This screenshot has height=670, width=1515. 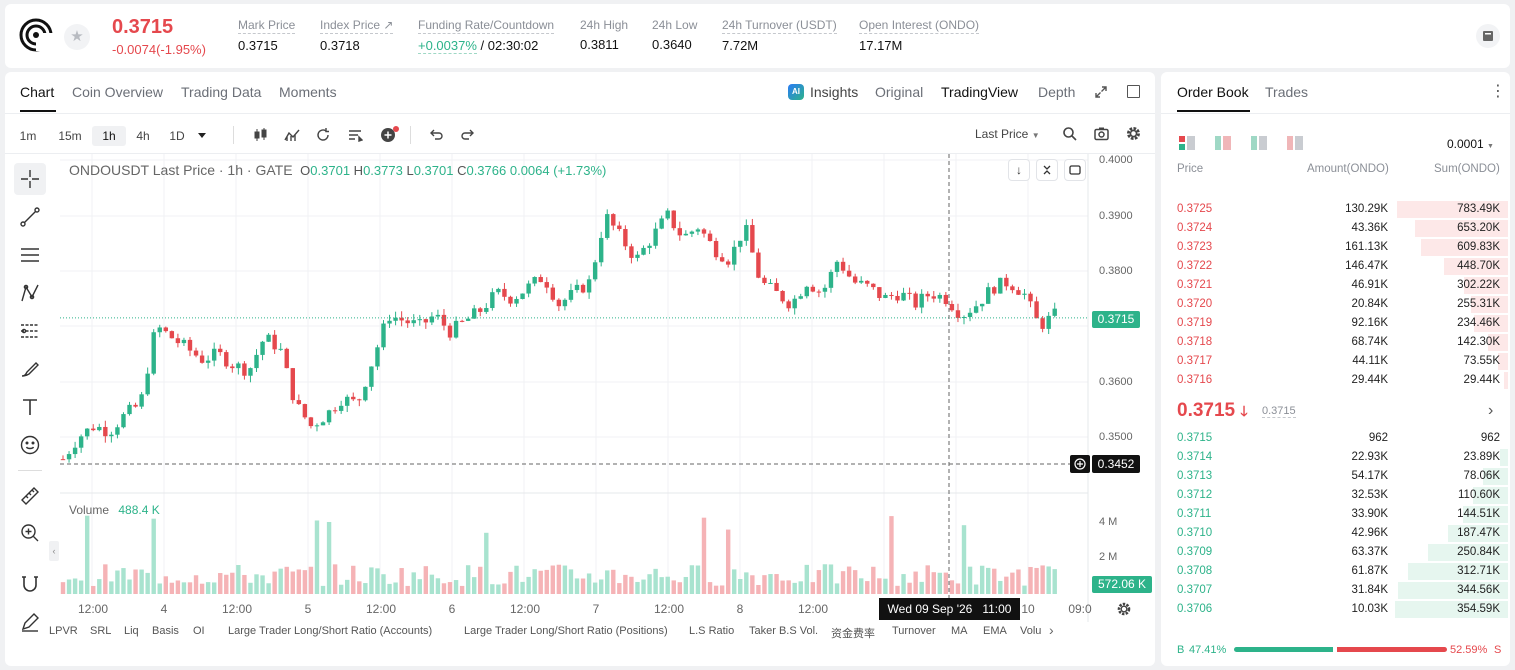 What do you see at coordinates (853, 634) in the screenshot?
I see `indicator-toggle: 资金费率` at bounding box center [853, 634].